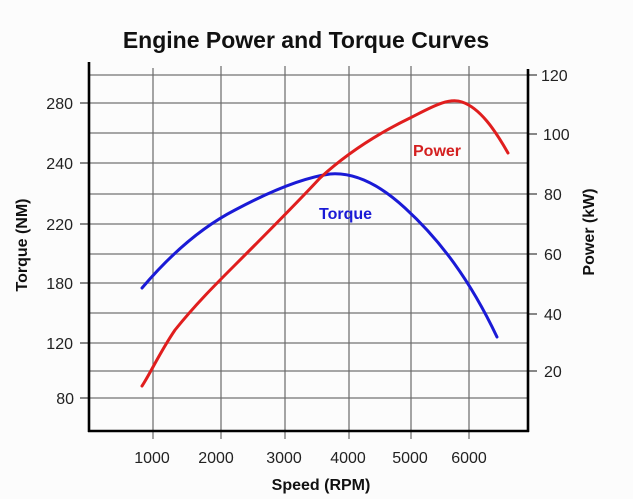 This screenshot has width=633, height=499. Describe the element at coordinates (532, 223) in the screenshot. I see `right-axis-ticks` at that location.